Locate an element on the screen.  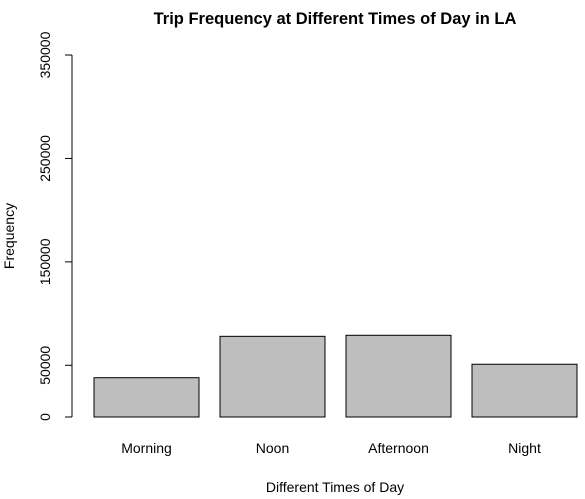
y-tick-label: 150000 is located at coordinates (45, 261).